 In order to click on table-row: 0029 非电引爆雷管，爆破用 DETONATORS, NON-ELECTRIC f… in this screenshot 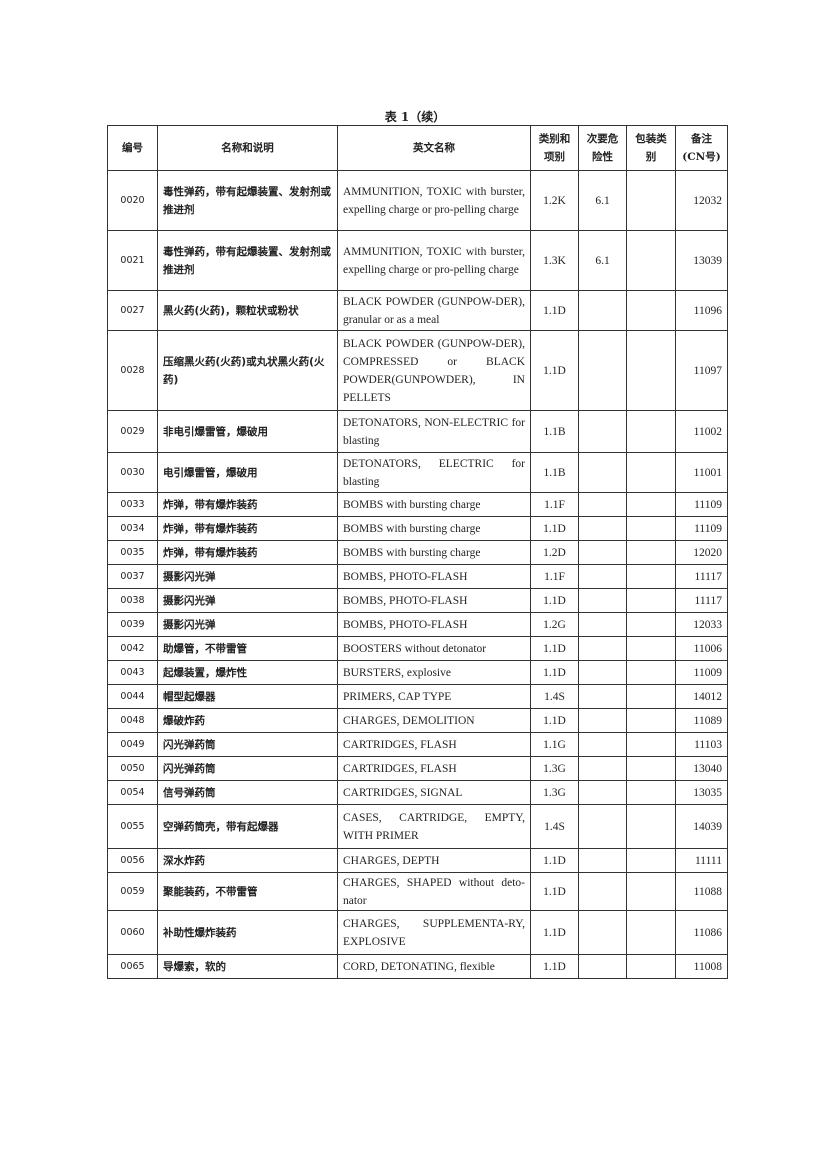, I will do `click(417, 431)`.